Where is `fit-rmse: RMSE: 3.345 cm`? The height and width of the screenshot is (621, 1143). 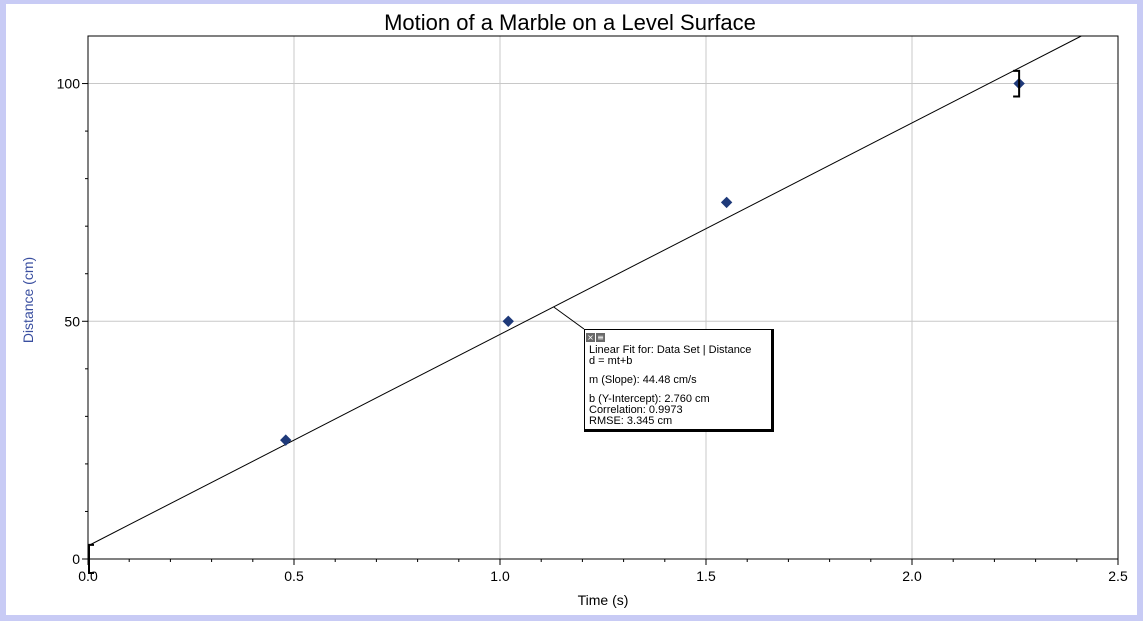
fit-rmse: RMSE: 3.345 cm is located at coordinates (631, 421).